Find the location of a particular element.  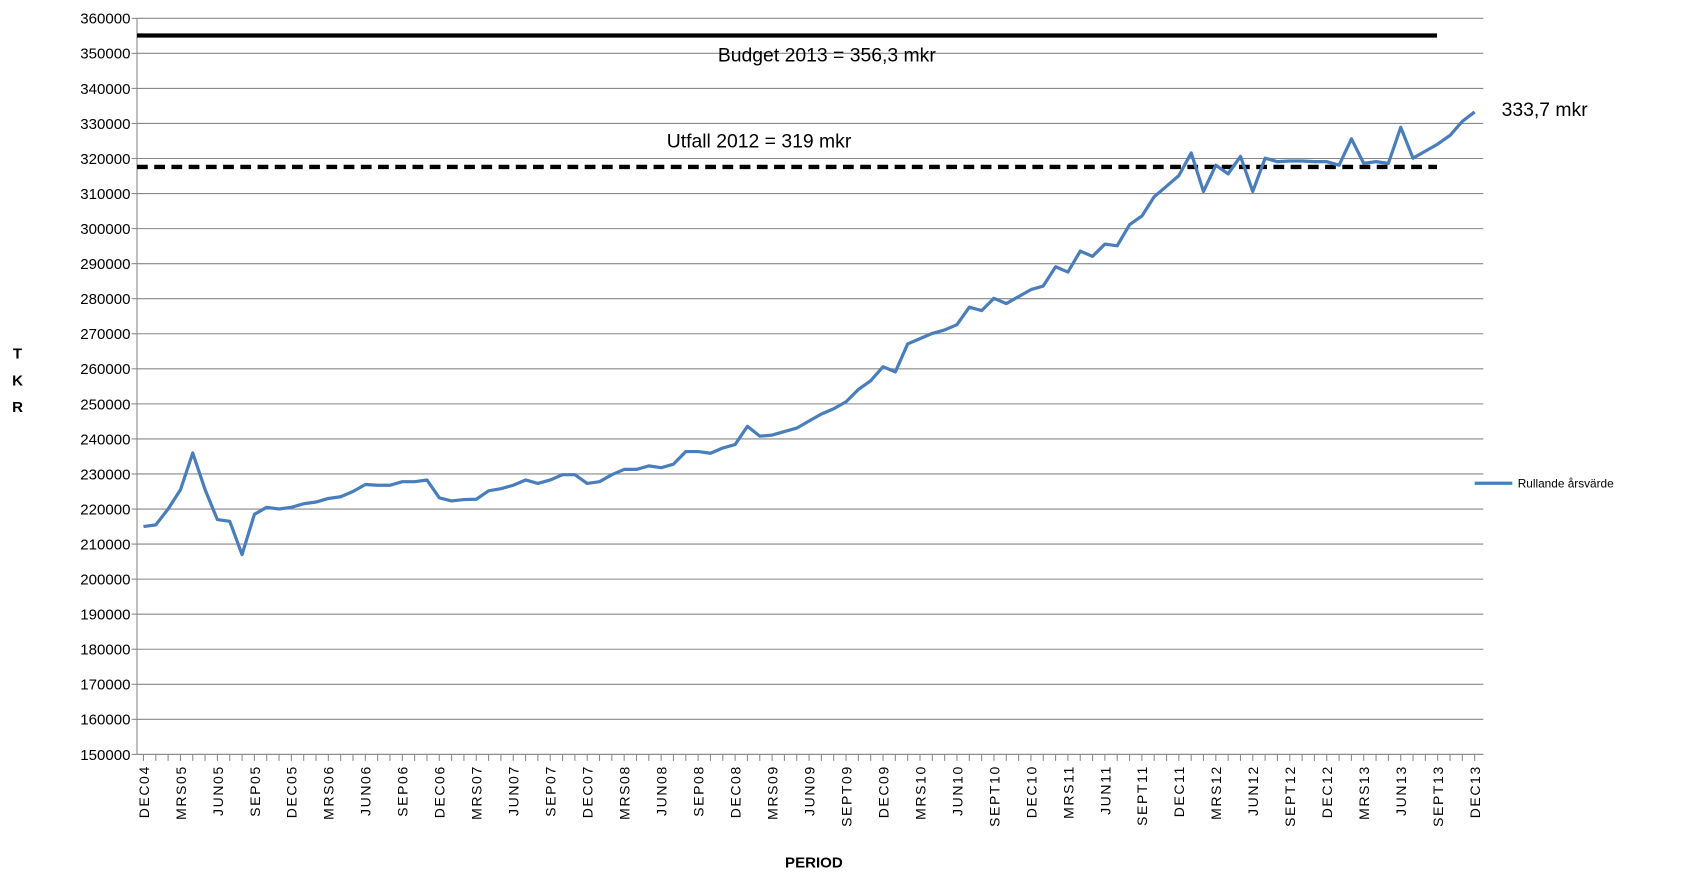

y-tick-label: 350000 is located at coordinates (105, 54).